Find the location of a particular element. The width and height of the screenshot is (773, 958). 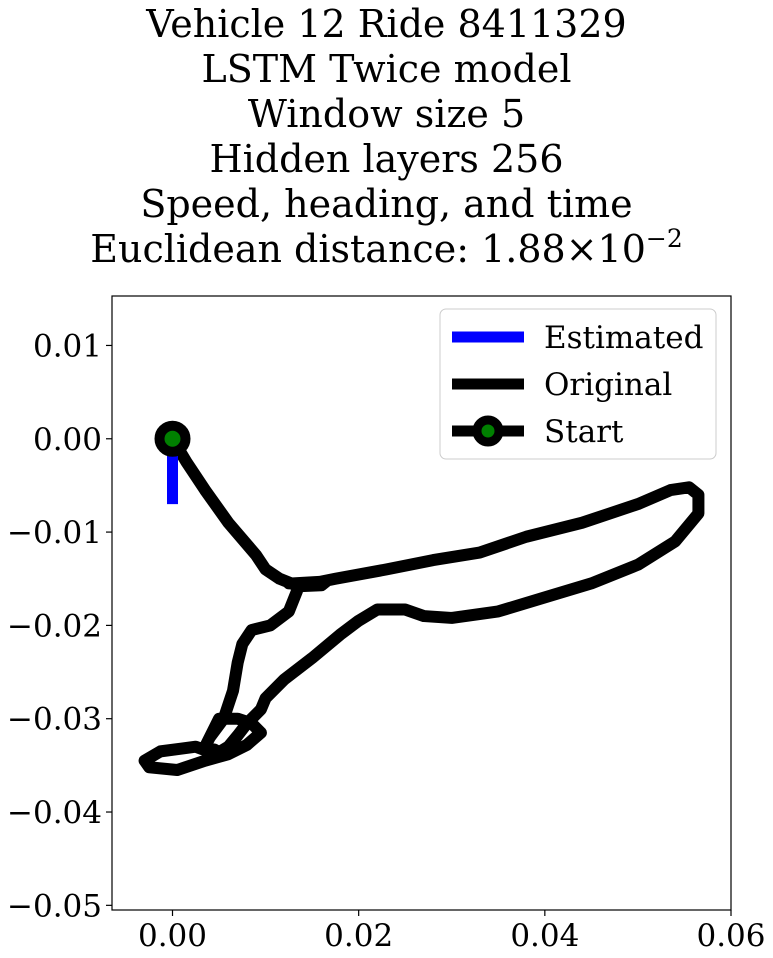

y-tick-label: −0.01 is located at coordinates (54, 533).